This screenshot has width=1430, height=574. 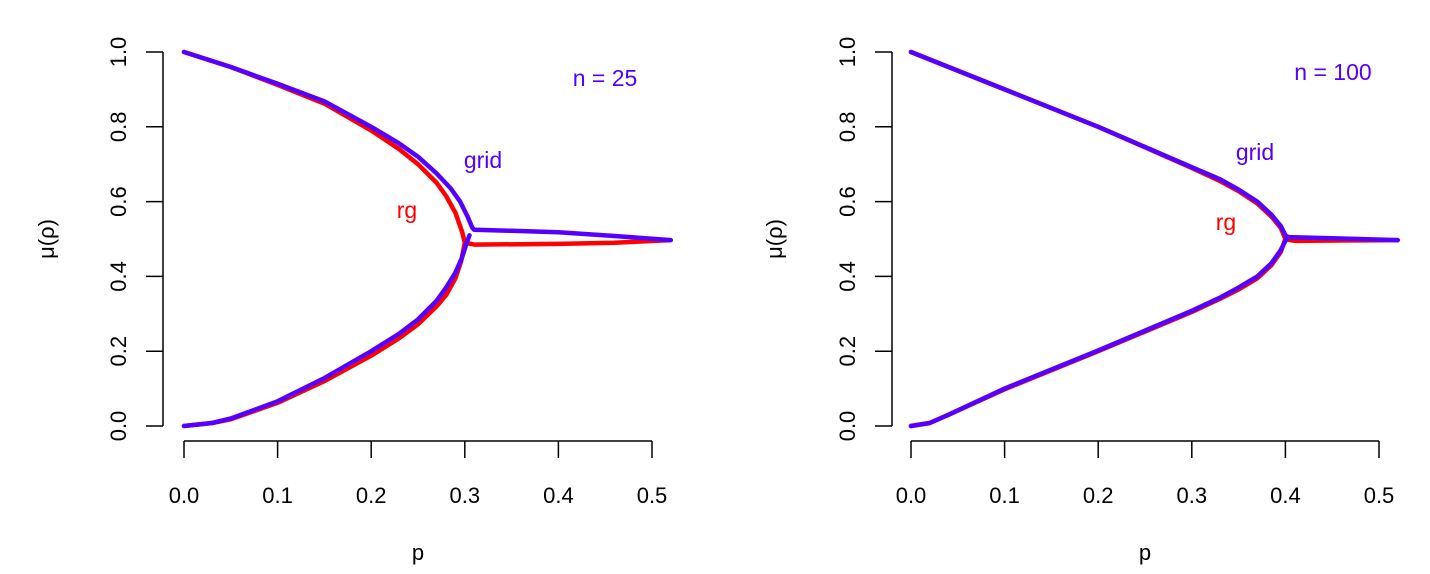 What do you see at coordinates (567, 242) in the screenshot?
I see `series-rg-tail` at bounding box center [567, 242].